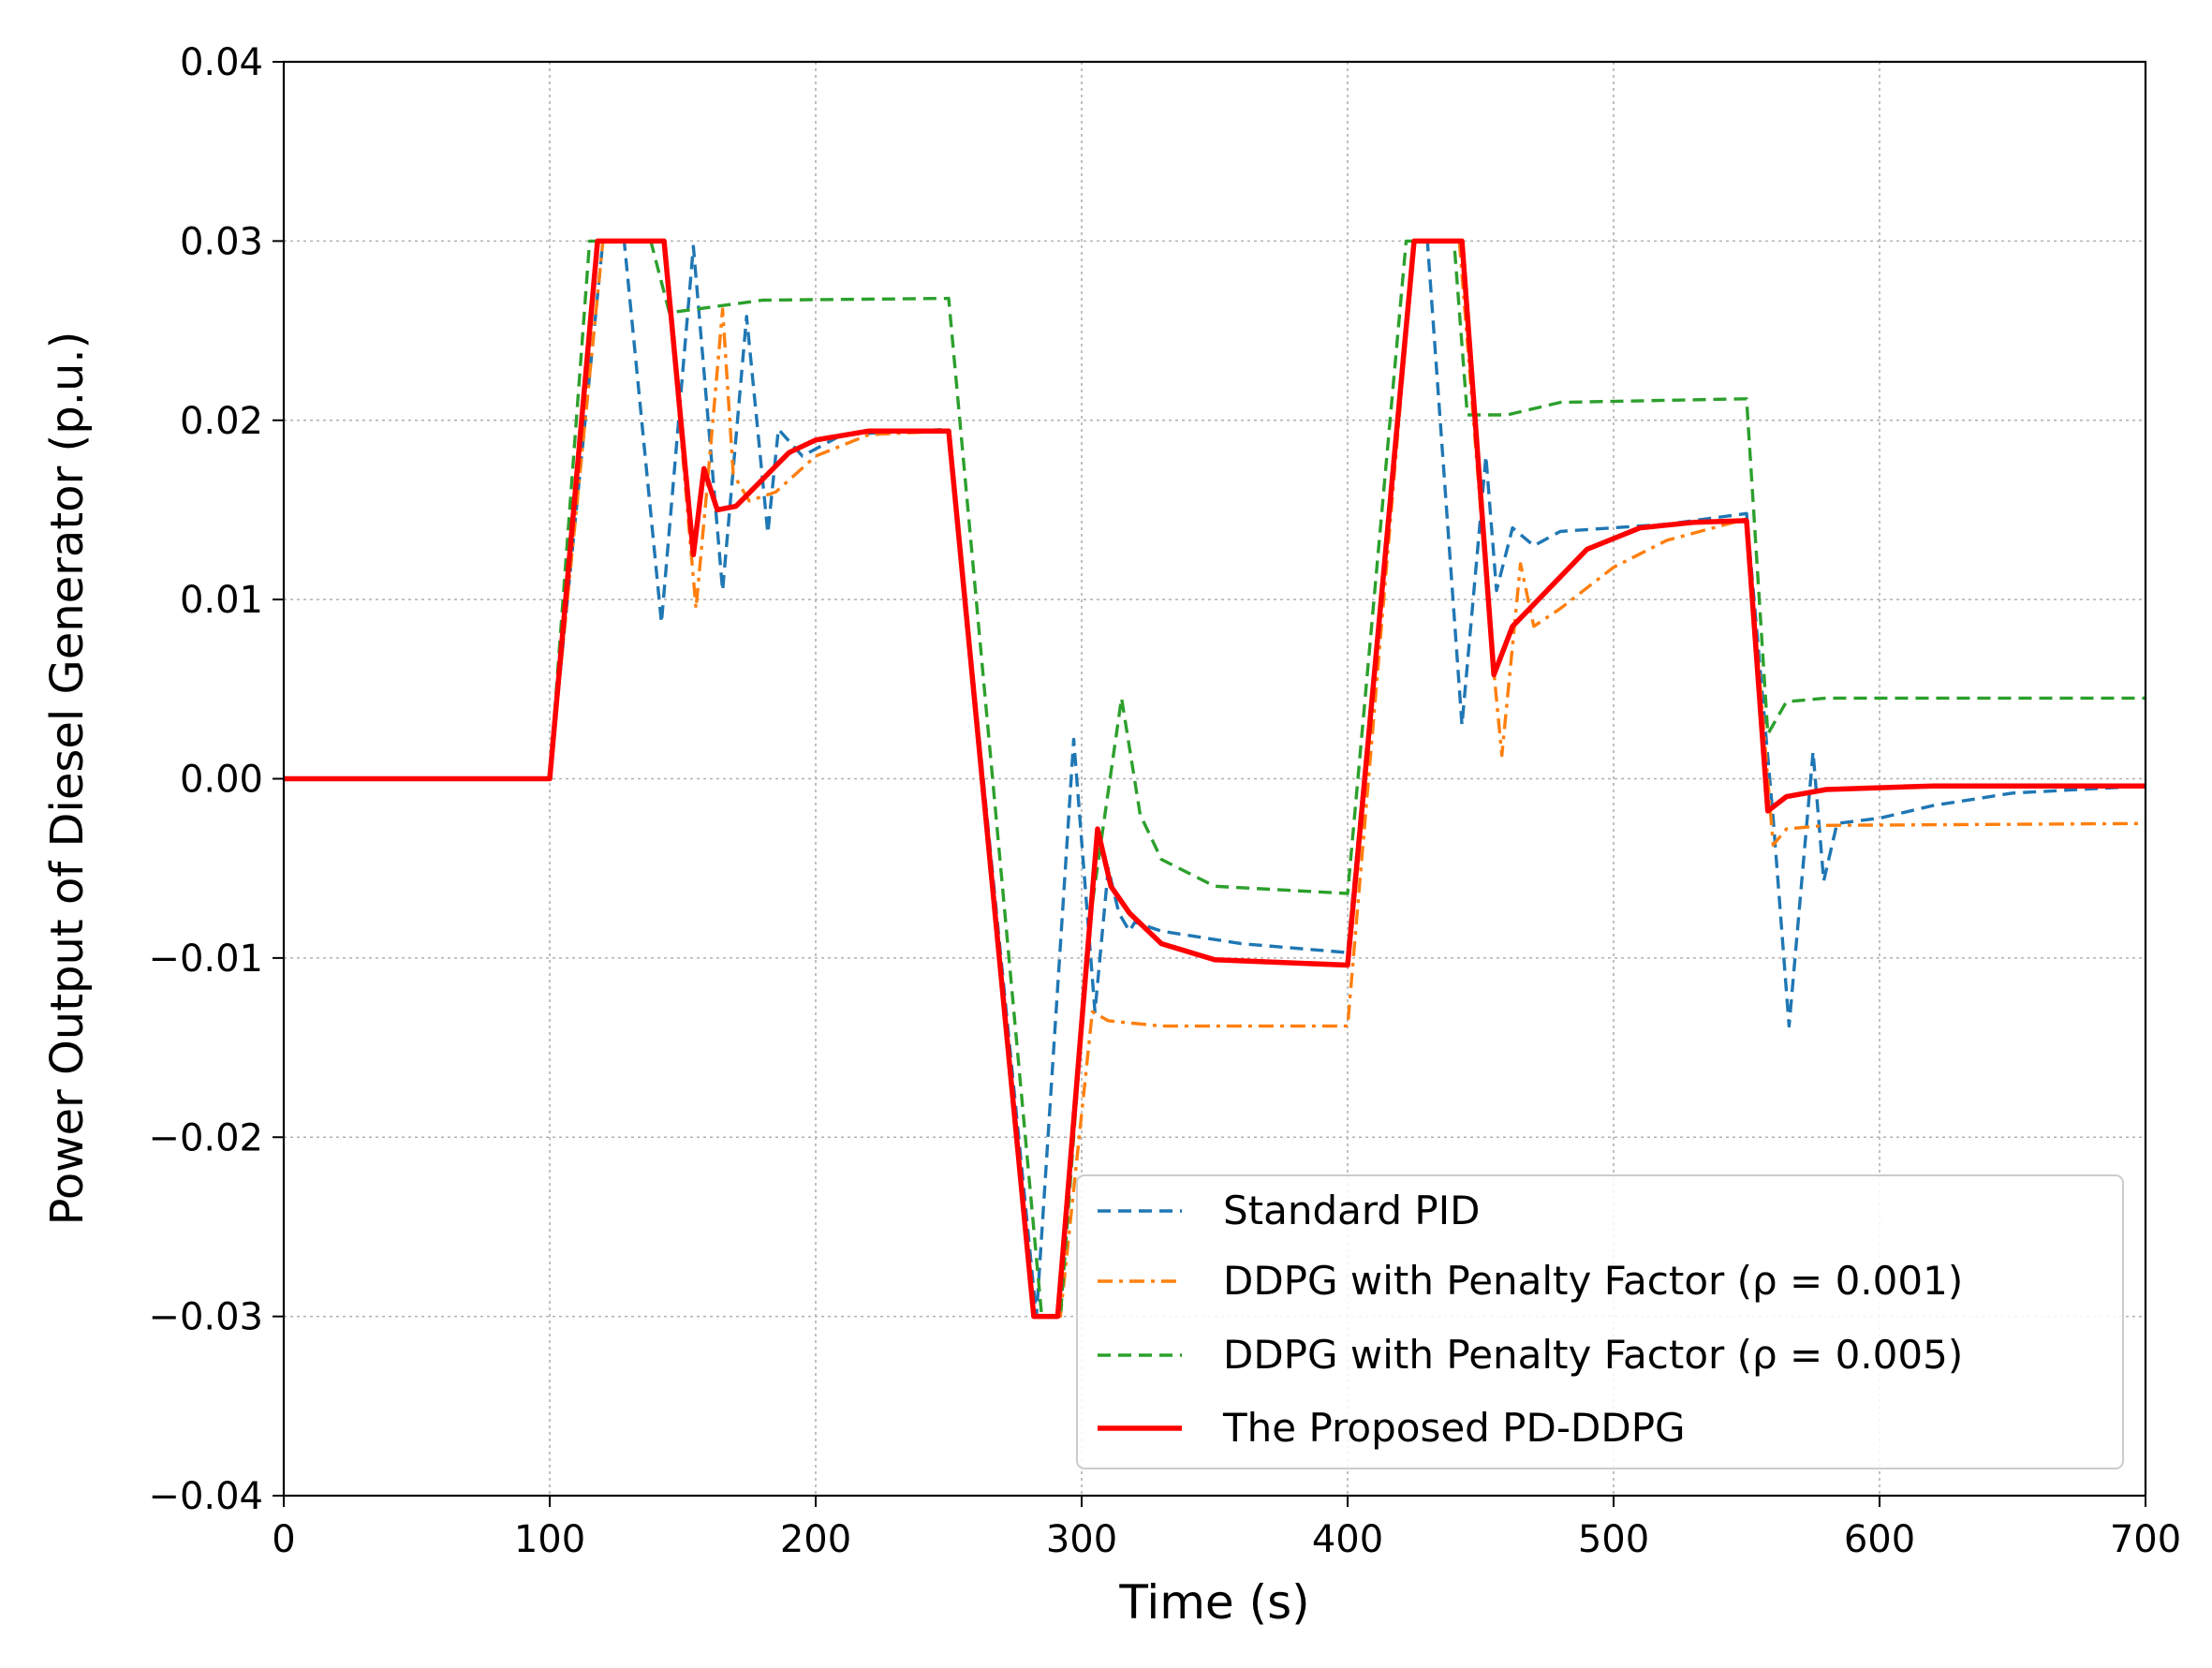  I want to click on x-tick-label: 100, so click(550, 1539).